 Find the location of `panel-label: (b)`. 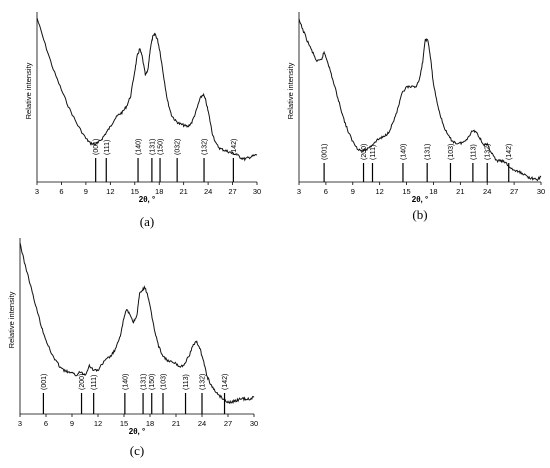

panel-label: (b) is located at coordinates (419, 214).